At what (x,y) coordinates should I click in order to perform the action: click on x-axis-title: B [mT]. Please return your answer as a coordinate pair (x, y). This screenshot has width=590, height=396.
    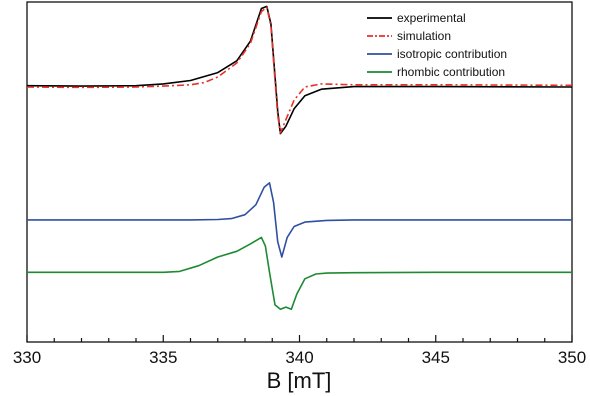
    Looking at the image, I should click on (299, 380).